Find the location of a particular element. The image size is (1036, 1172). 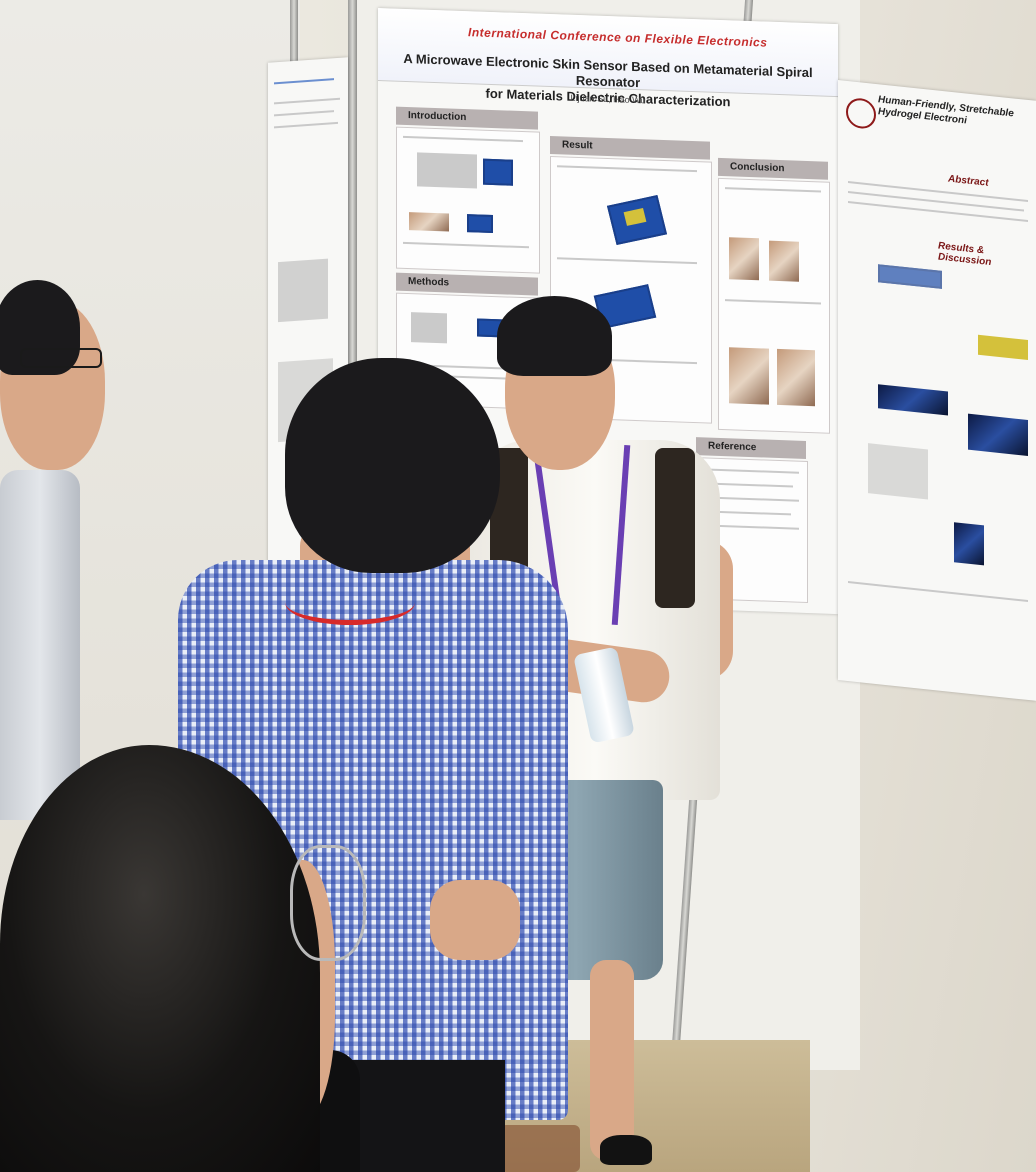

red-lanyard is located at coordinates (350, 602).